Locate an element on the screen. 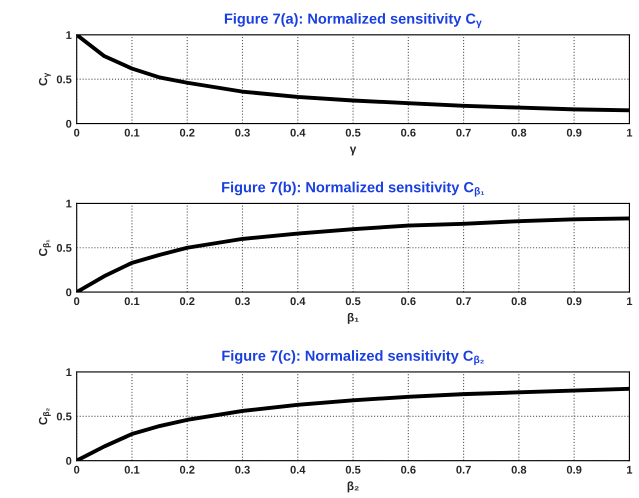 The width and height of the screenshot is (639, 498). chart-title: Figure 7(c): Normalized sensitivity C$_{β₂}$ is located at coordinates (353, 358).